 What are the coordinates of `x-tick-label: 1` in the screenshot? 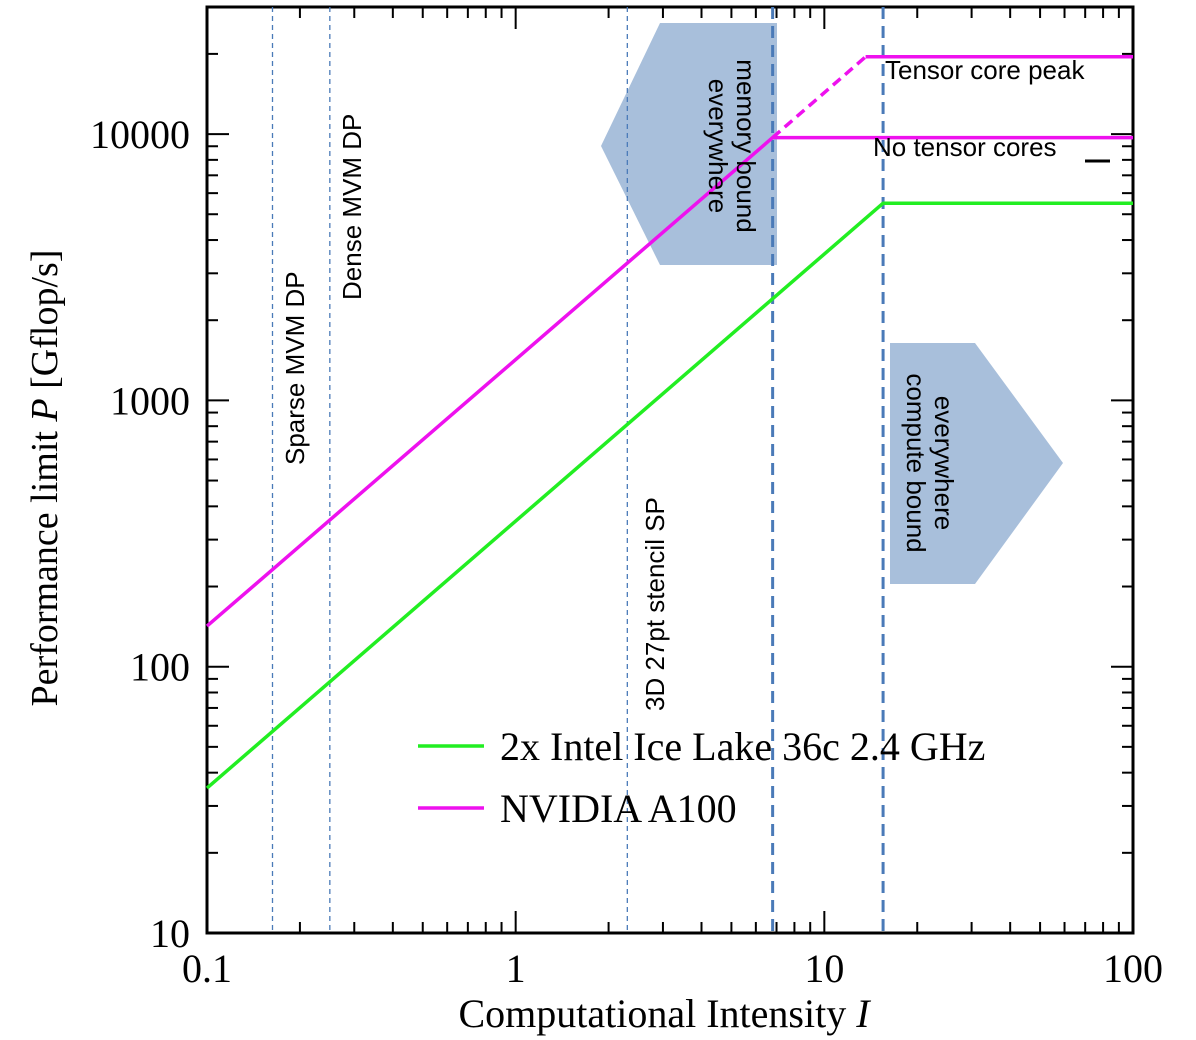 It's located at (516, 968).